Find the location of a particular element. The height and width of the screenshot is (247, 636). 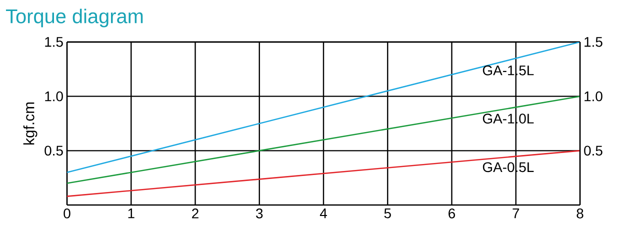

x-tick-label: 2 is located at coordinates (195, 213).